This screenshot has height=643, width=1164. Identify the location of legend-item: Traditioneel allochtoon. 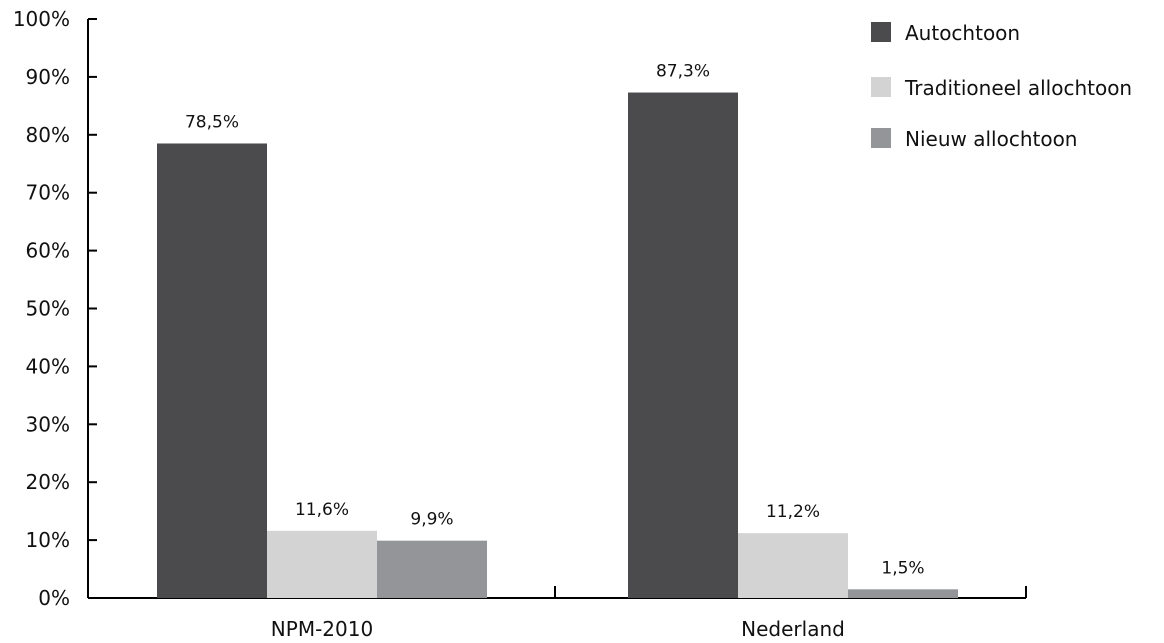
(1001, 88).